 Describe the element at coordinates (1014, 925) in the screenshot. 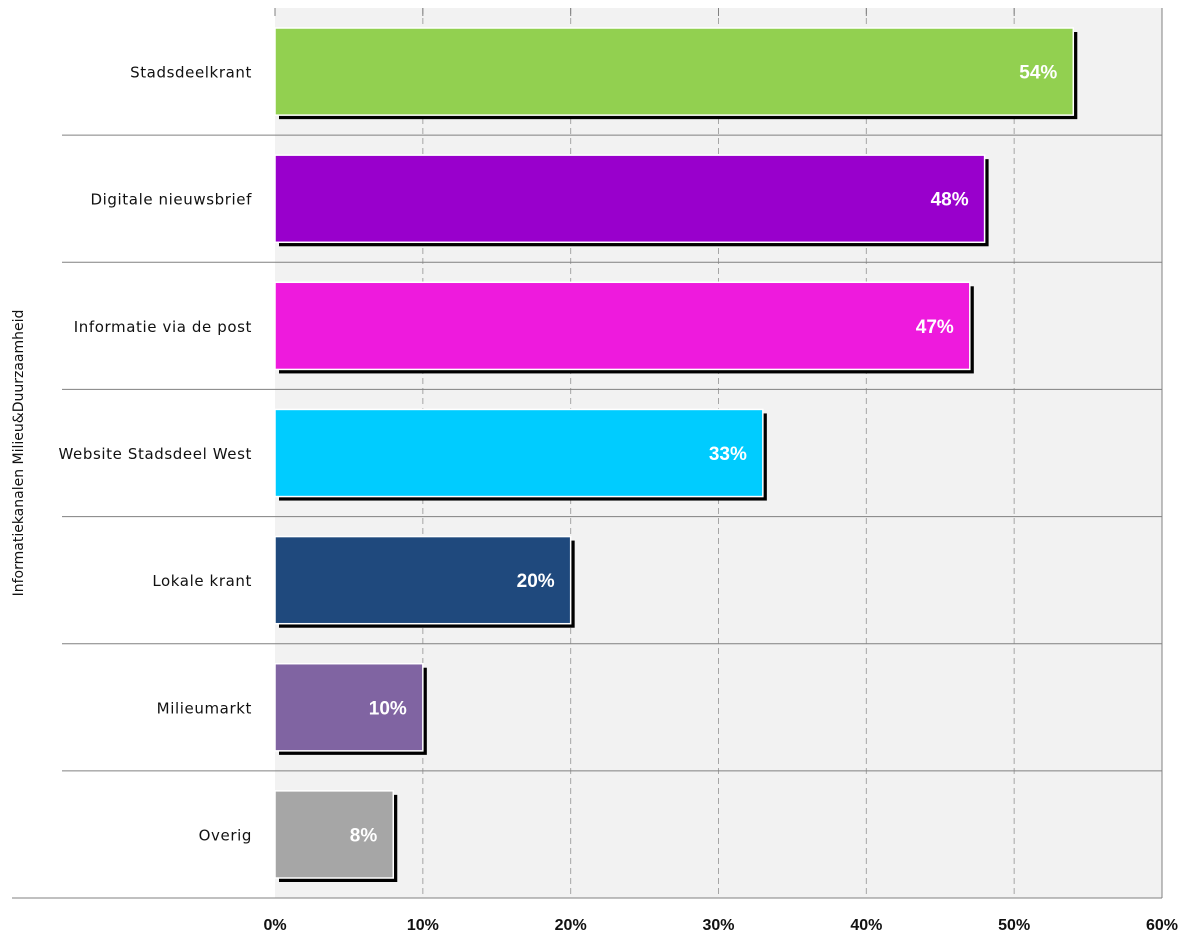

I see `x-tick-label: 50%` at that location.